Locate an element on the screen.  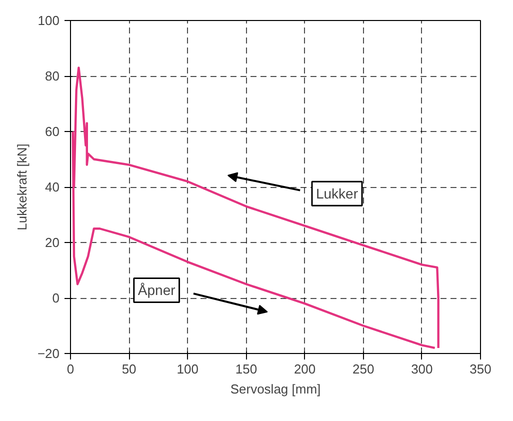
y-tick-label: 100 is located at coordinates (49, 20).